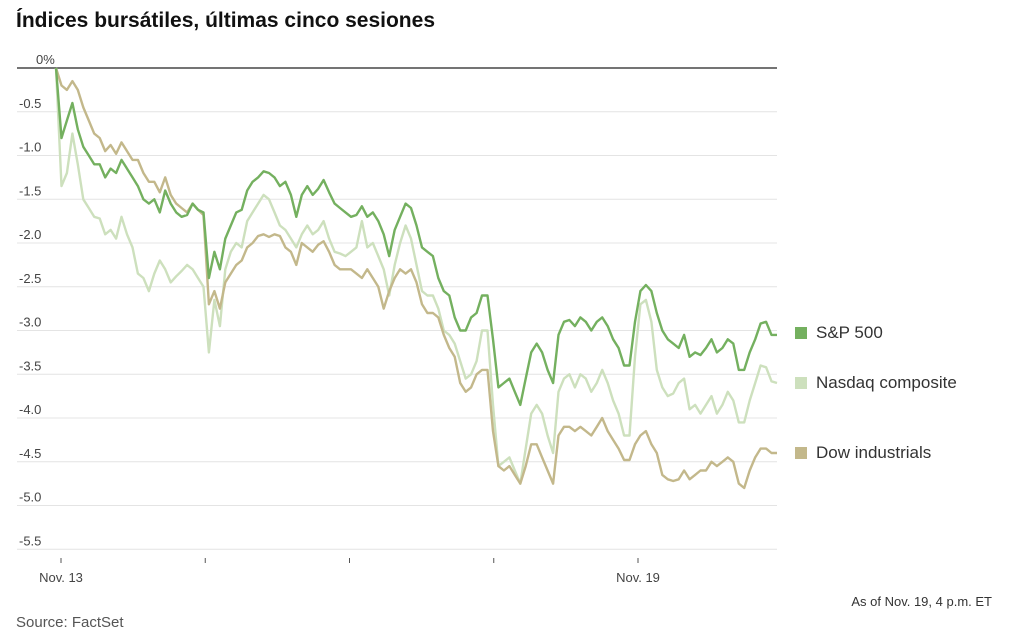 The height and width of the screenshot is (642, 1012). Describe the element at coordinates (30, 409) in the screenshot. I see `y-tick-label: -4.0` at that location.